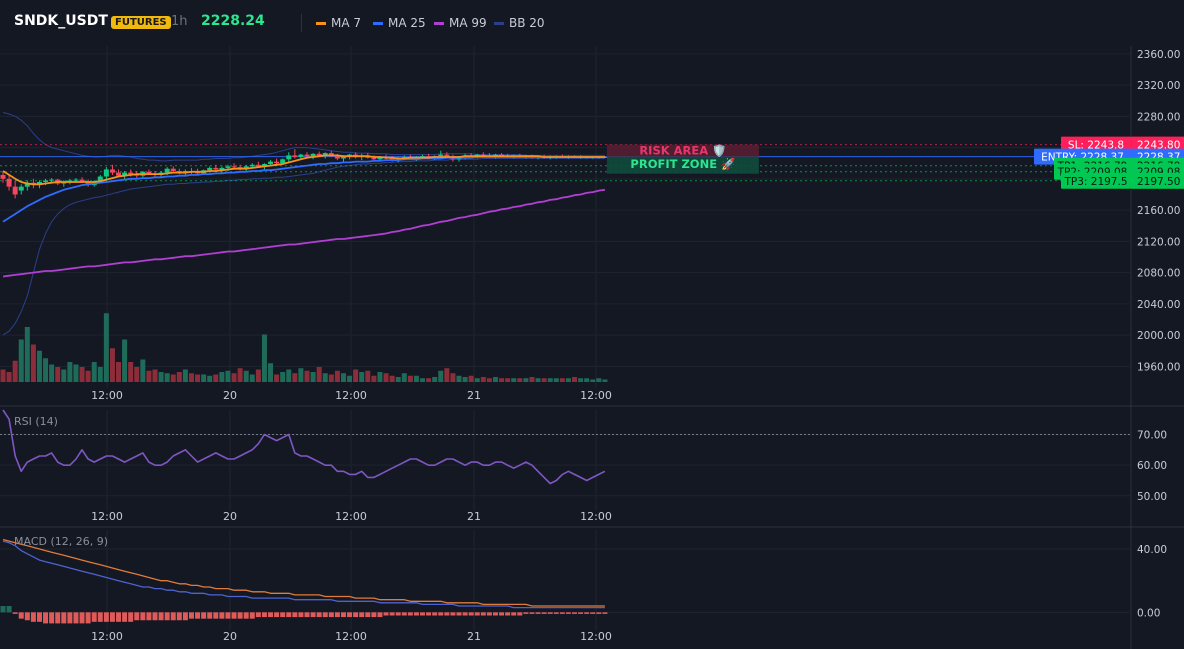 This screenshot has height=649, width=1184. Describe the element at coordinates (1152, 466) in the screenshot. I see `y-tick-label: 60.00` at that location.